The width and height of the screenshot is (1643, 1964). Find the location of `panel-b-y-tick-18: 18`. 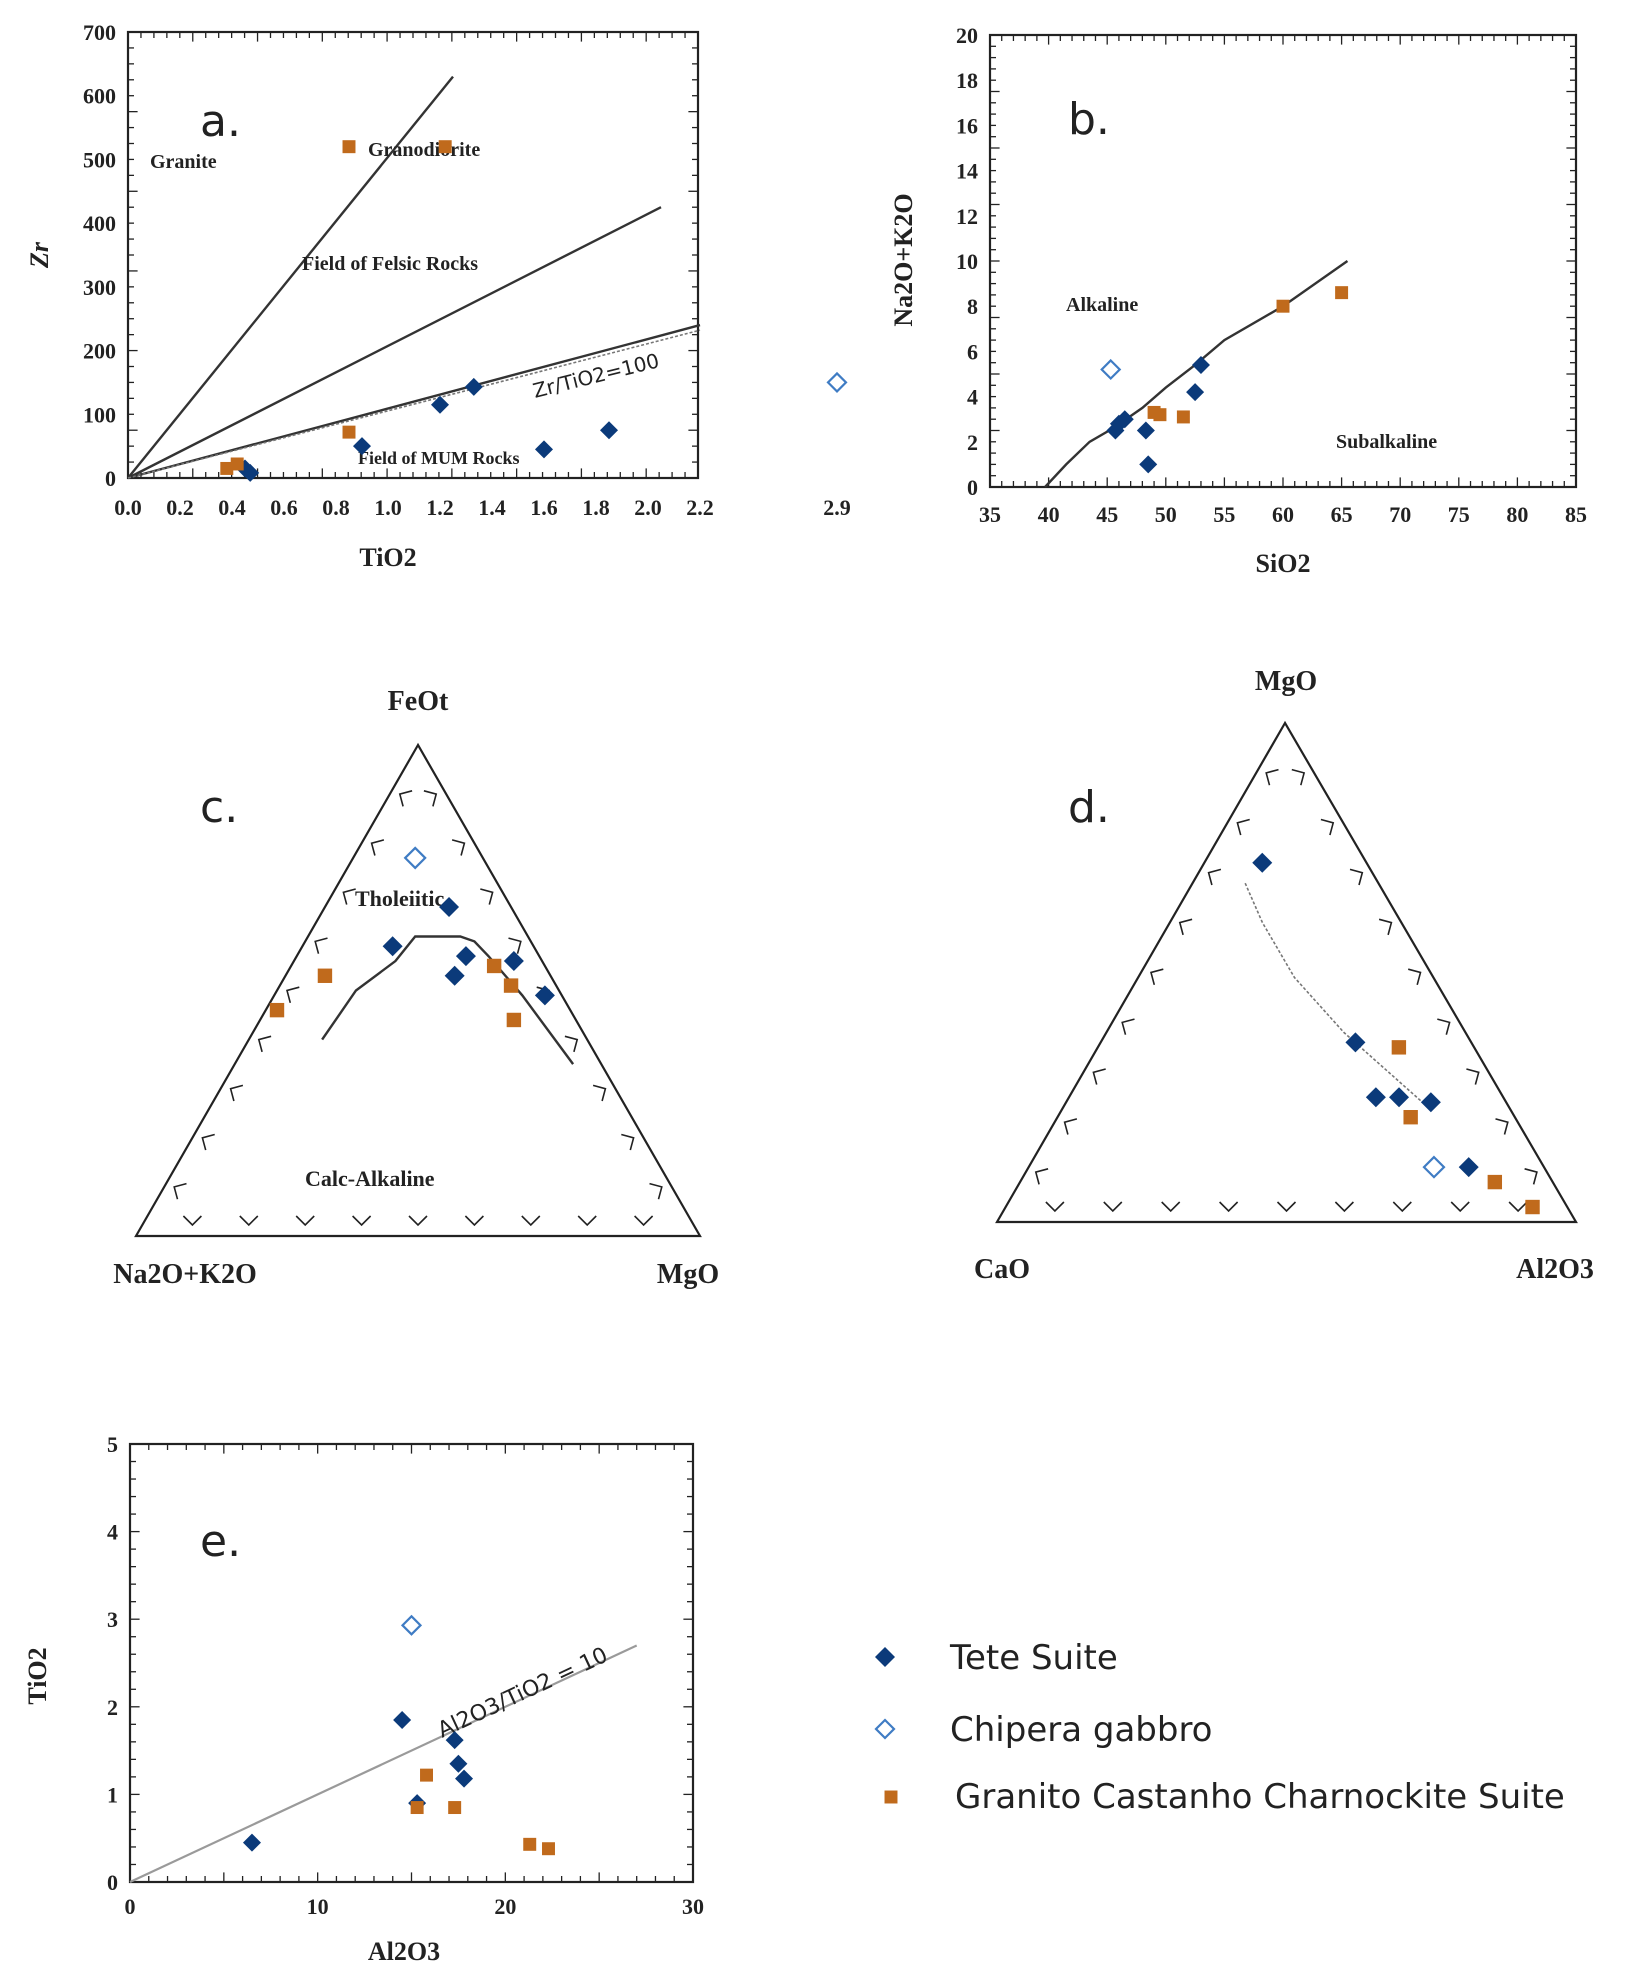

panel-b-y-tick-18: 18 is located at coordinates (967, 80).